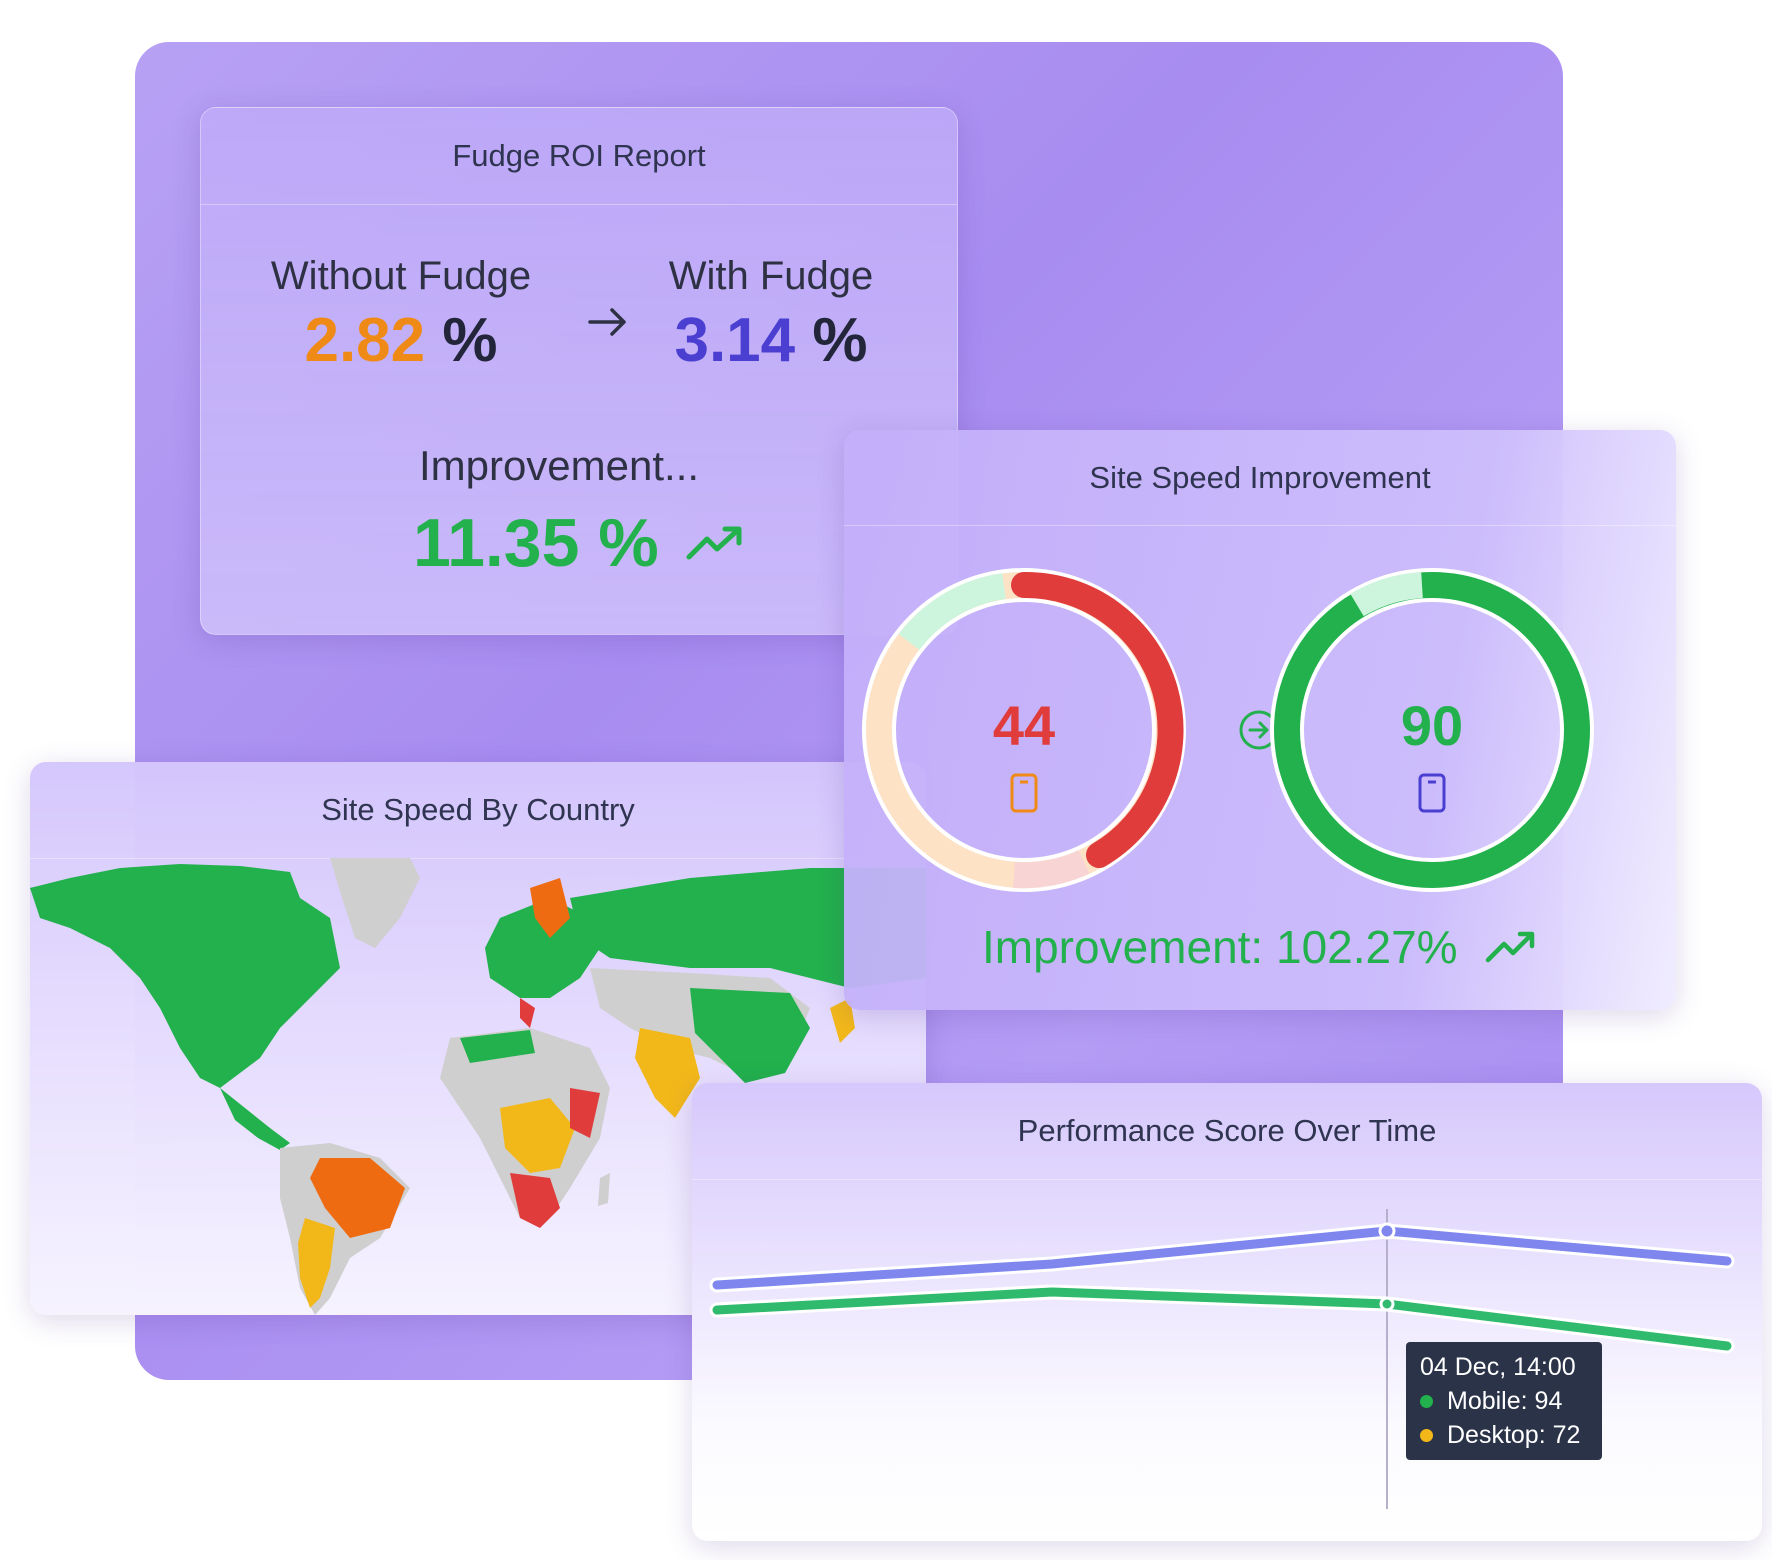 The image size is (1772, 1560). What do you see at coordinates (750, 1035) in the screenshot?
I see `china-region` at bounding box center [750, 1035].